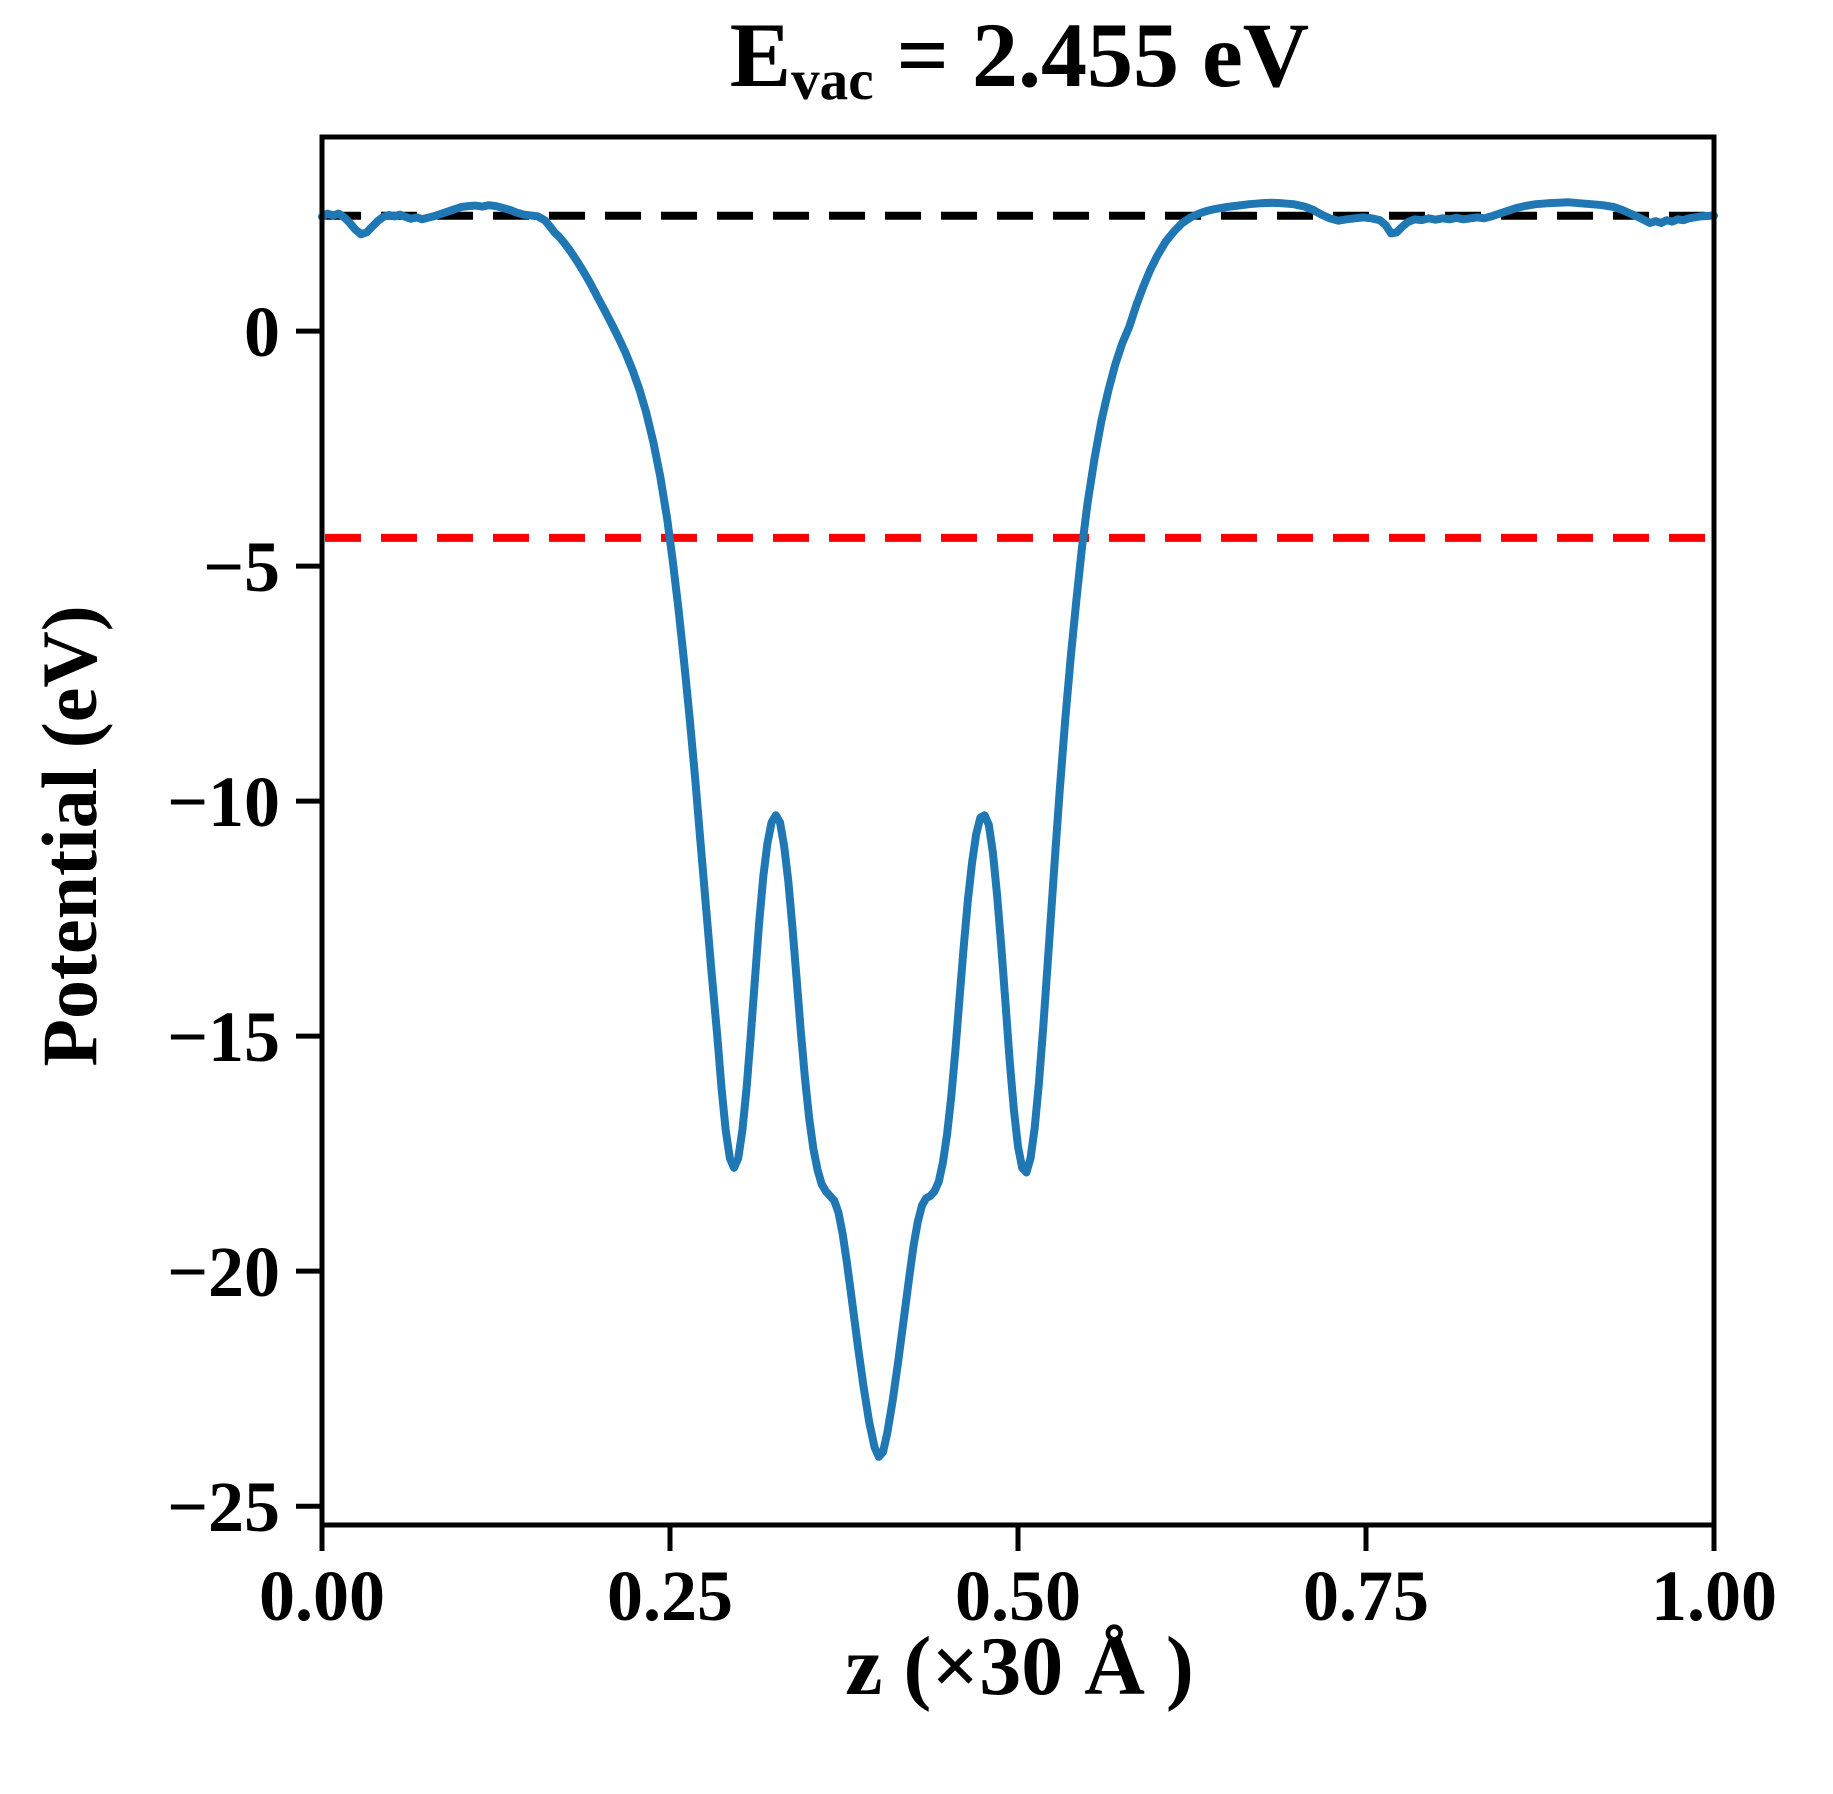 The height and width of the screenshot is (1794, 1833). I want to click on y-tick-label: −5, so click(241, 567).